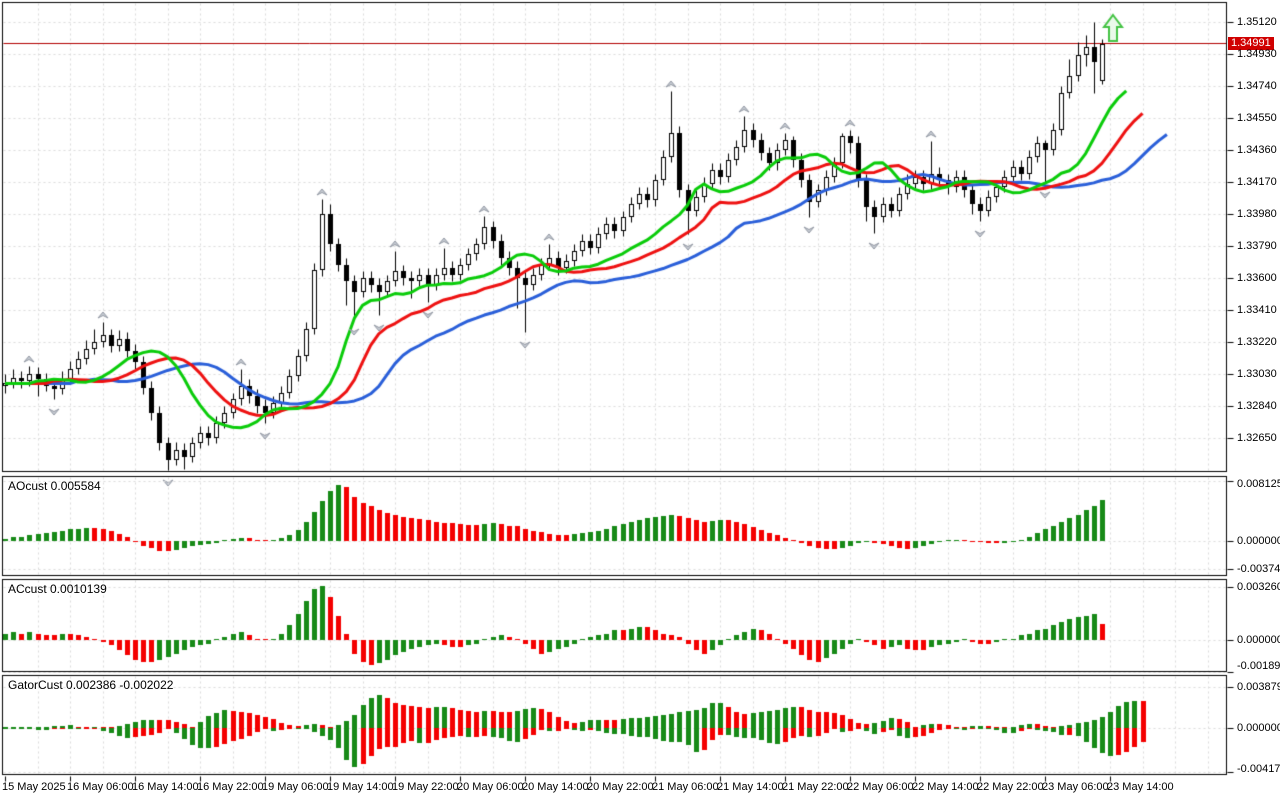 This screenshot has height=800, width=1280. Describe the element at coordinates (1258, 587) in the screenshot. I see `ac-axis-label: 0.0032604` at that location.